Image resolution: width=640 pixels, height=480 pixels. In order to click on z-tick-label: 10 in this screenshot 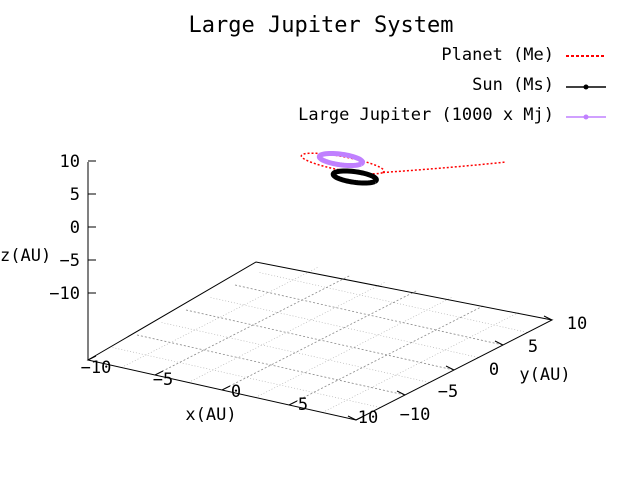, I will do `click(70, 162)`.